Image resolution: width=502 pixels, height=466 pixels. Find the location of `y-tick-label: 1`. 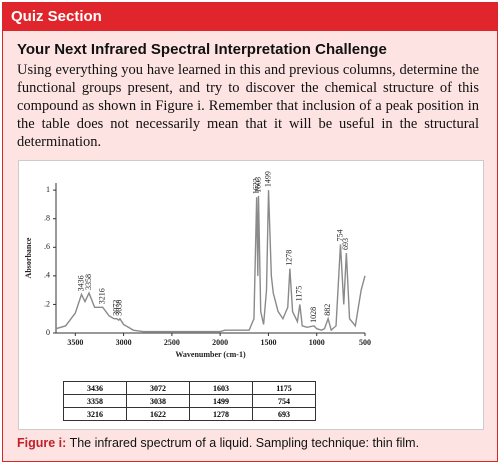

y-tick-label: 1 is located at coordinates (48, 189).